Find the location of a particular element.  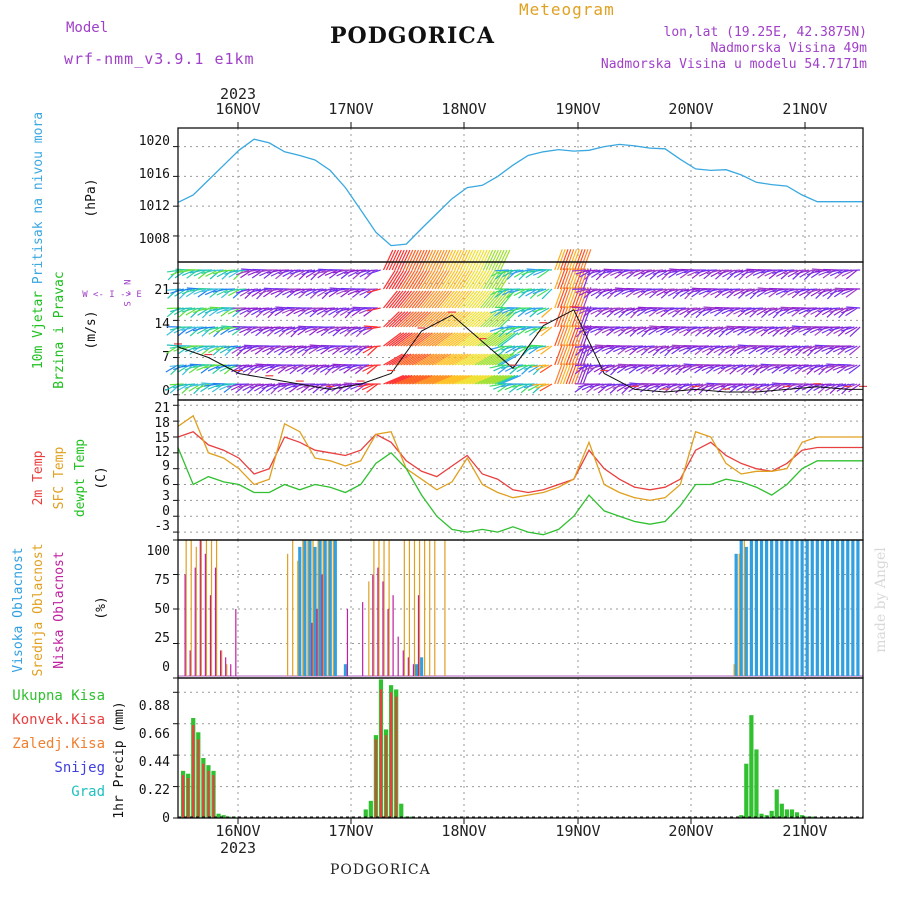

wind-speed-line is located at coordinates (520, 351).